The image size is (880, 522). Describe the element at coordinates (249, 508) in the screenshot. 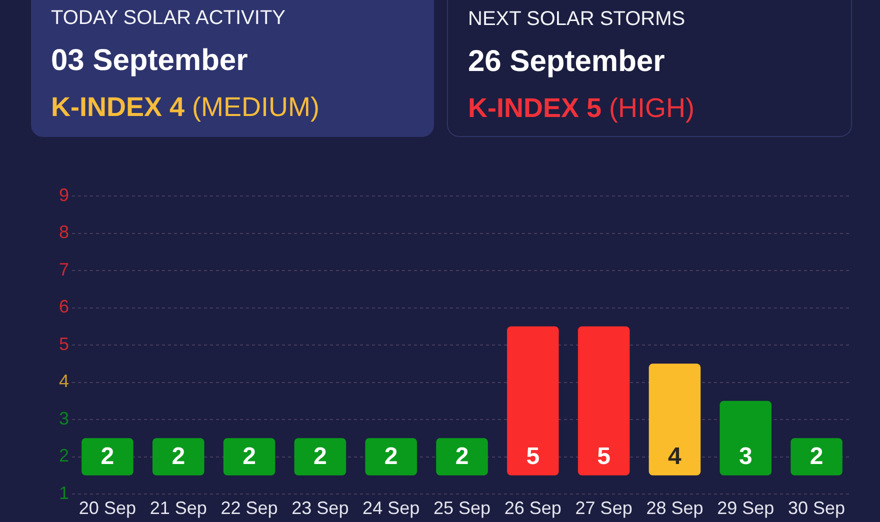

I see `x-tick-label: 22 Sep` at that location.